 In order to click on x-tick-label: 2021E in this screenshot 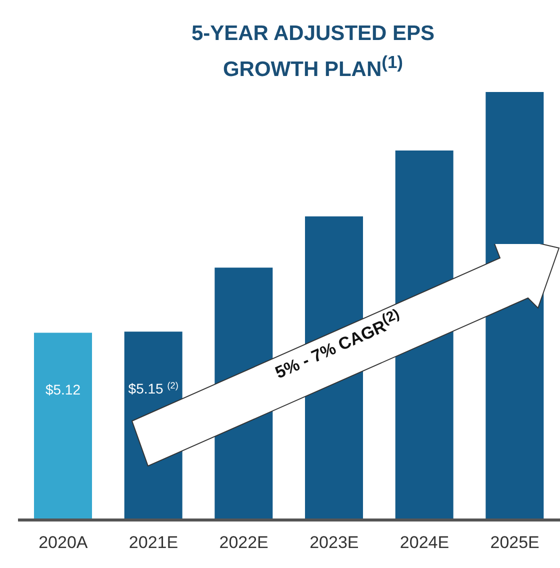, I will do `click(153, 542)`.